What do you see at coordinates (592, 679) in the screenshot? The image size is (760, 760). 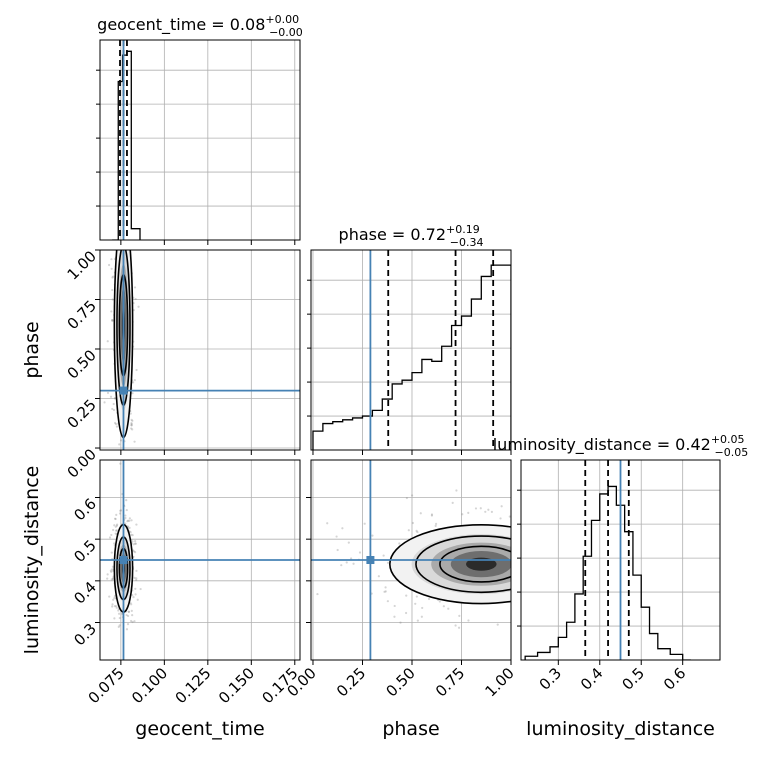 I see `xtick-label: 0.4` at bounding box center [592, 679].